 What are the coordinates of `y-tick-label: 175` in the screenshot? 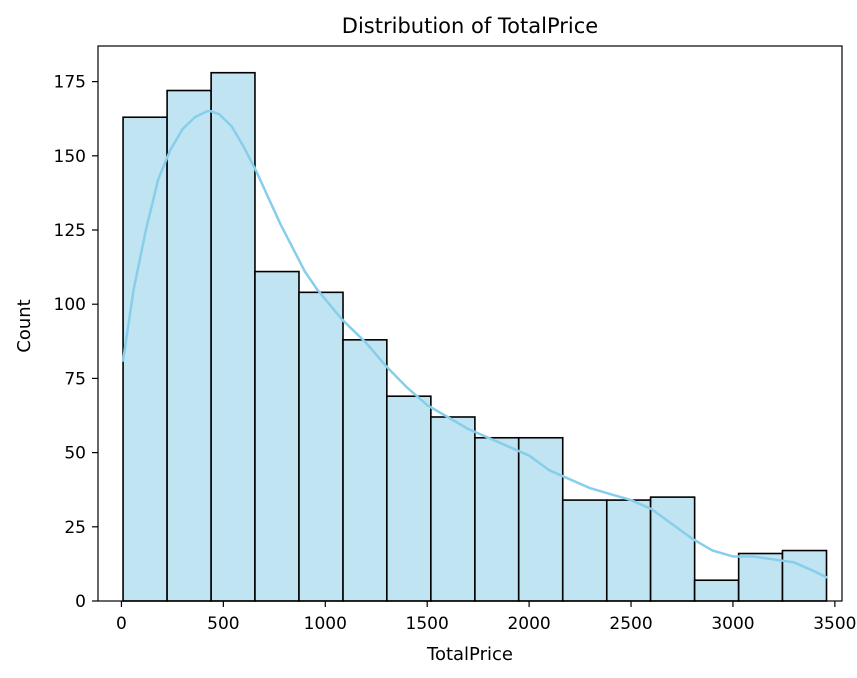 It's located at (70, 83).